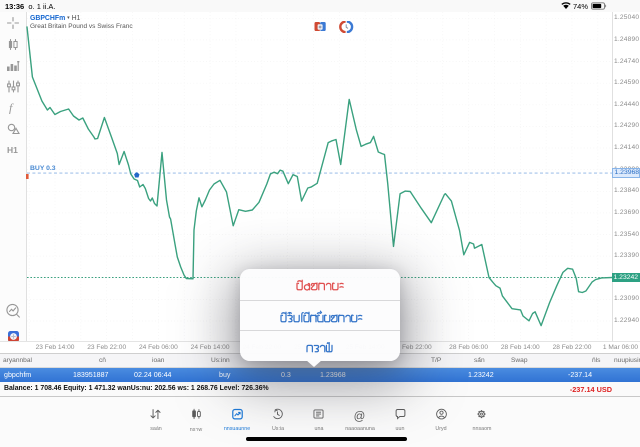 The width and height of the screenshot is (640, 447). Describe the element at coordinates (11, 108) in the screenshot. I see `svg-text: f` at that location.